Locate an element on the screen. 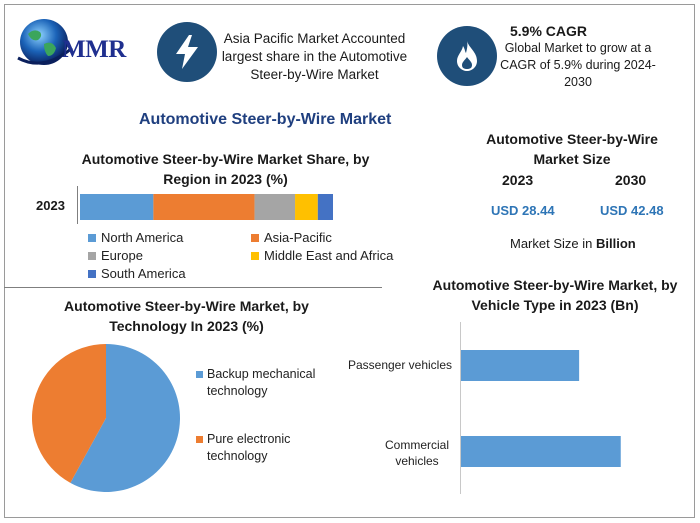 This screenshot has height=523, width=700. region-stacked-bar is located at coordinates (206, 207).